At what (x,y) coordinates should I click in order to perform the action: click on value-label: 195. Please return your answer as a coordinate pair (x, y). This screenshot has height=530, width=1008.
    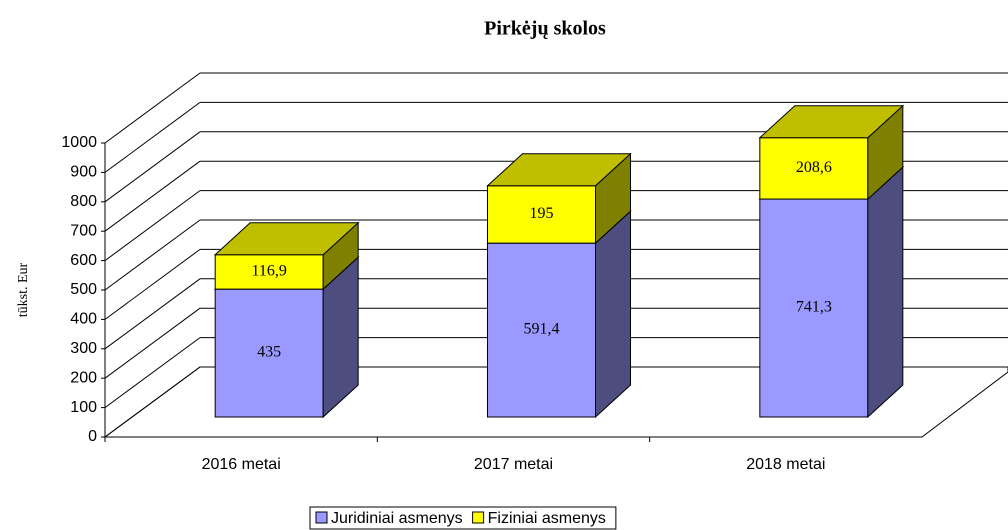
    Looking at the image, I should click on (542, 213).